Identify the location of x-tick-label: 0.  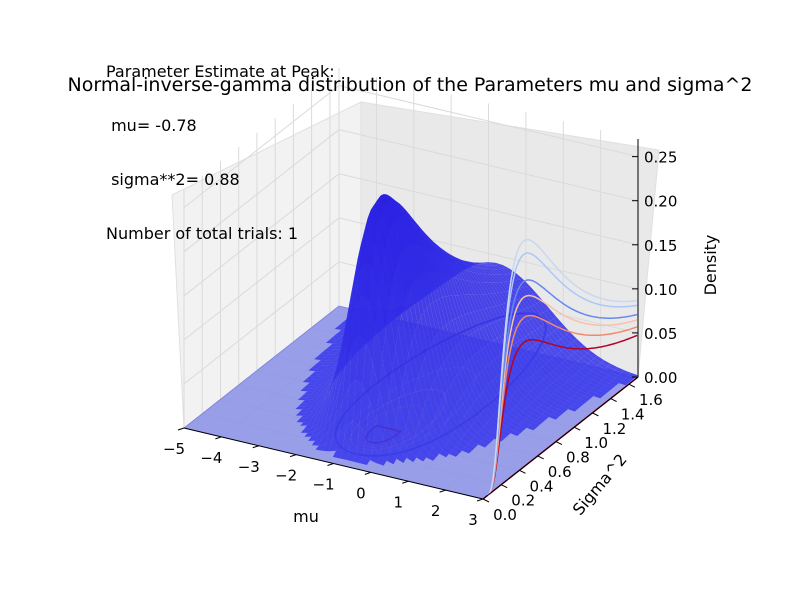
(361, 493).